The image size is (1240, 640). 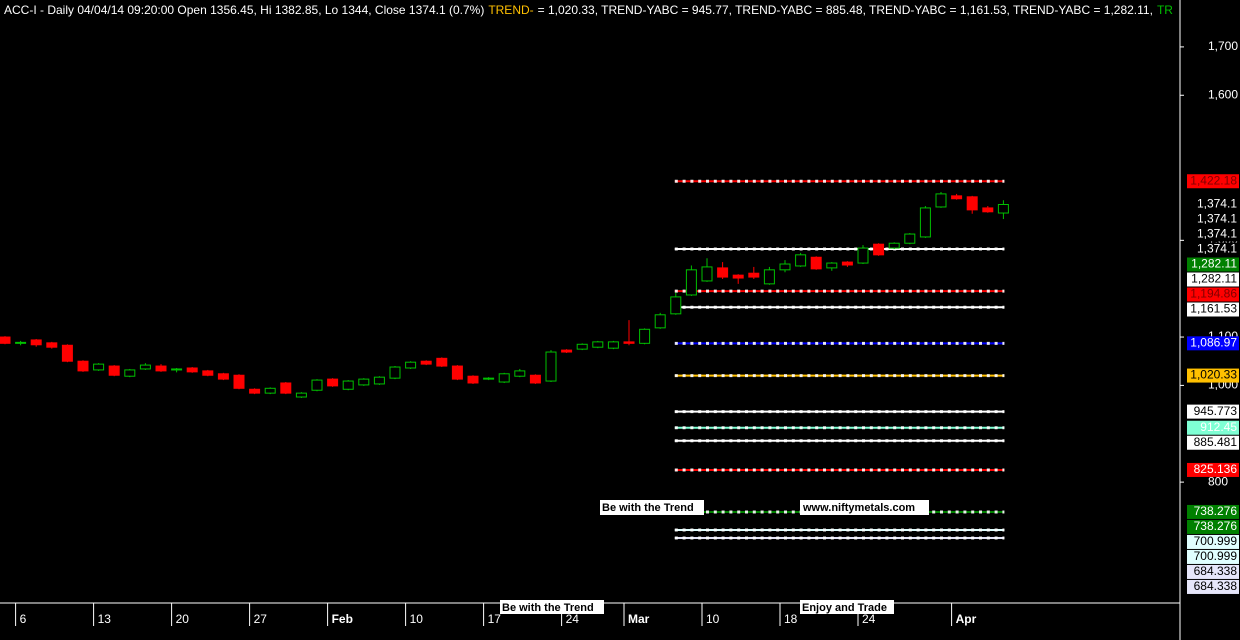 What do you see at coordinates (858, 508) in the screenshot?
I see `annotation: www.niftymetals.com` at bounding box center [858, 508].